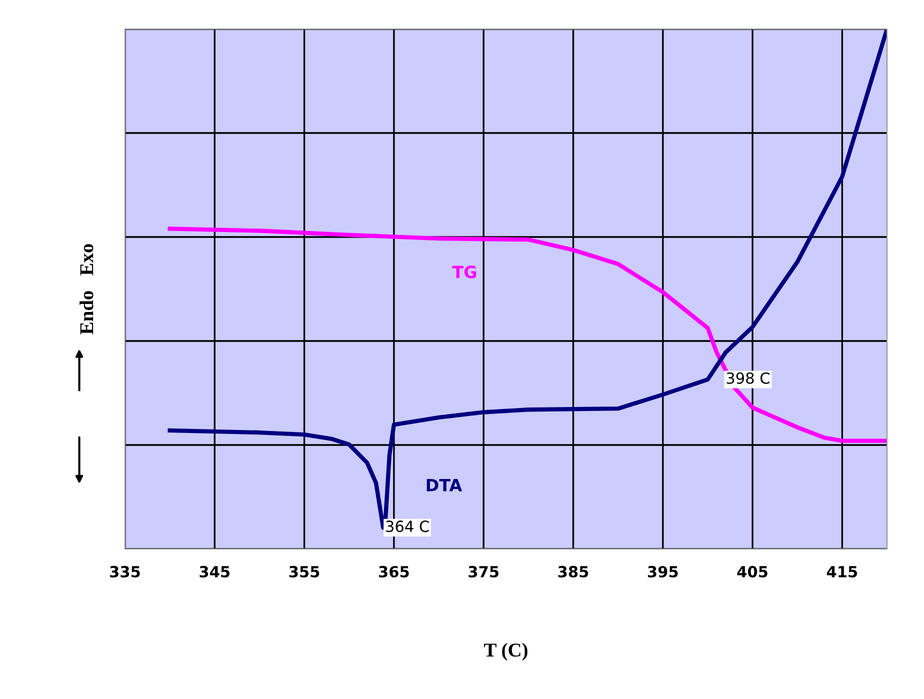 The width and height of the screenshot is (924, 699). What do you see at coordinates (304, 572) in the screenshot?
I see `x-tick-label: 355` at bounding box center [304, 572].